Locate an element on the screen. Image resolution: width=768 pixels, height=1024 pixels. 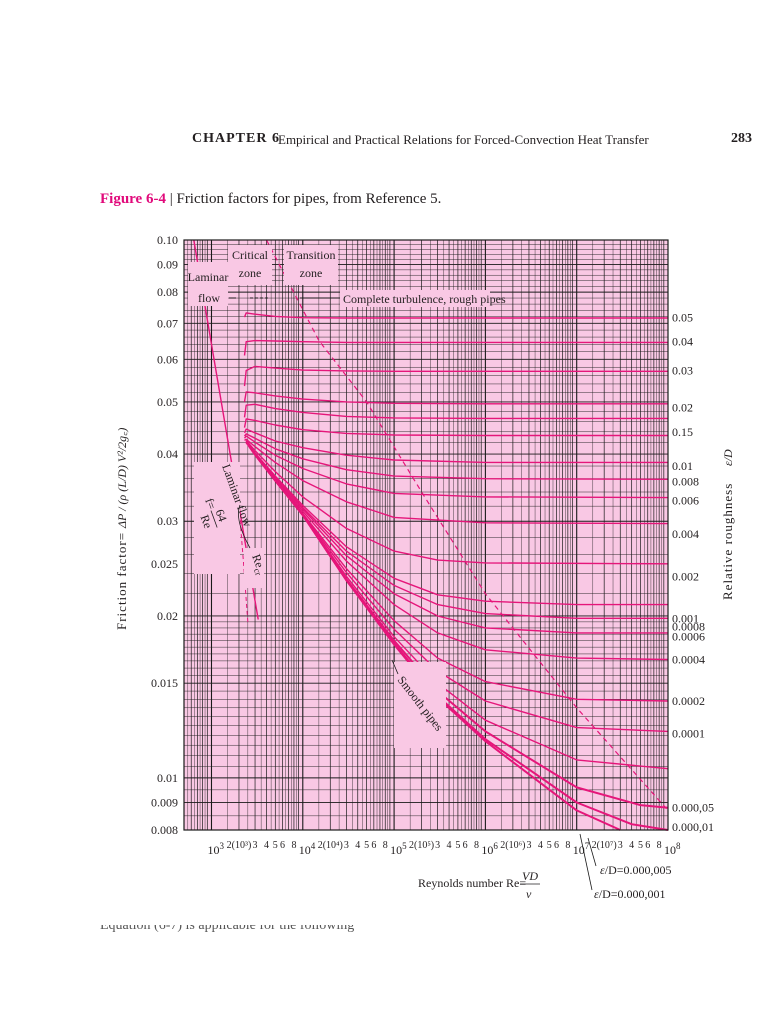
roughness-label: 0.006 is located at coordinates (685, 500).